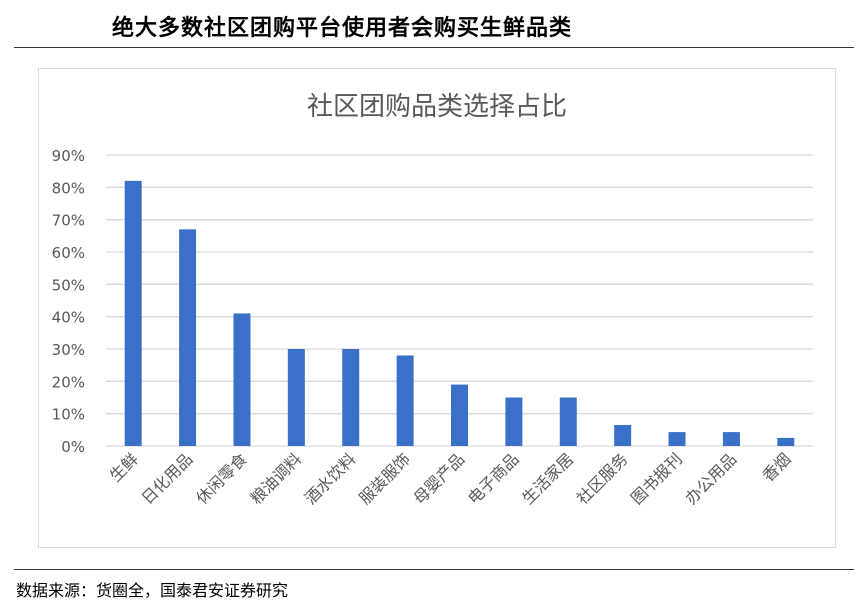  What do you see at coordinates (330, 478) in the screenshot?
I see `x-tick-label: 酒水饮料` at bounding box center [330, 478].